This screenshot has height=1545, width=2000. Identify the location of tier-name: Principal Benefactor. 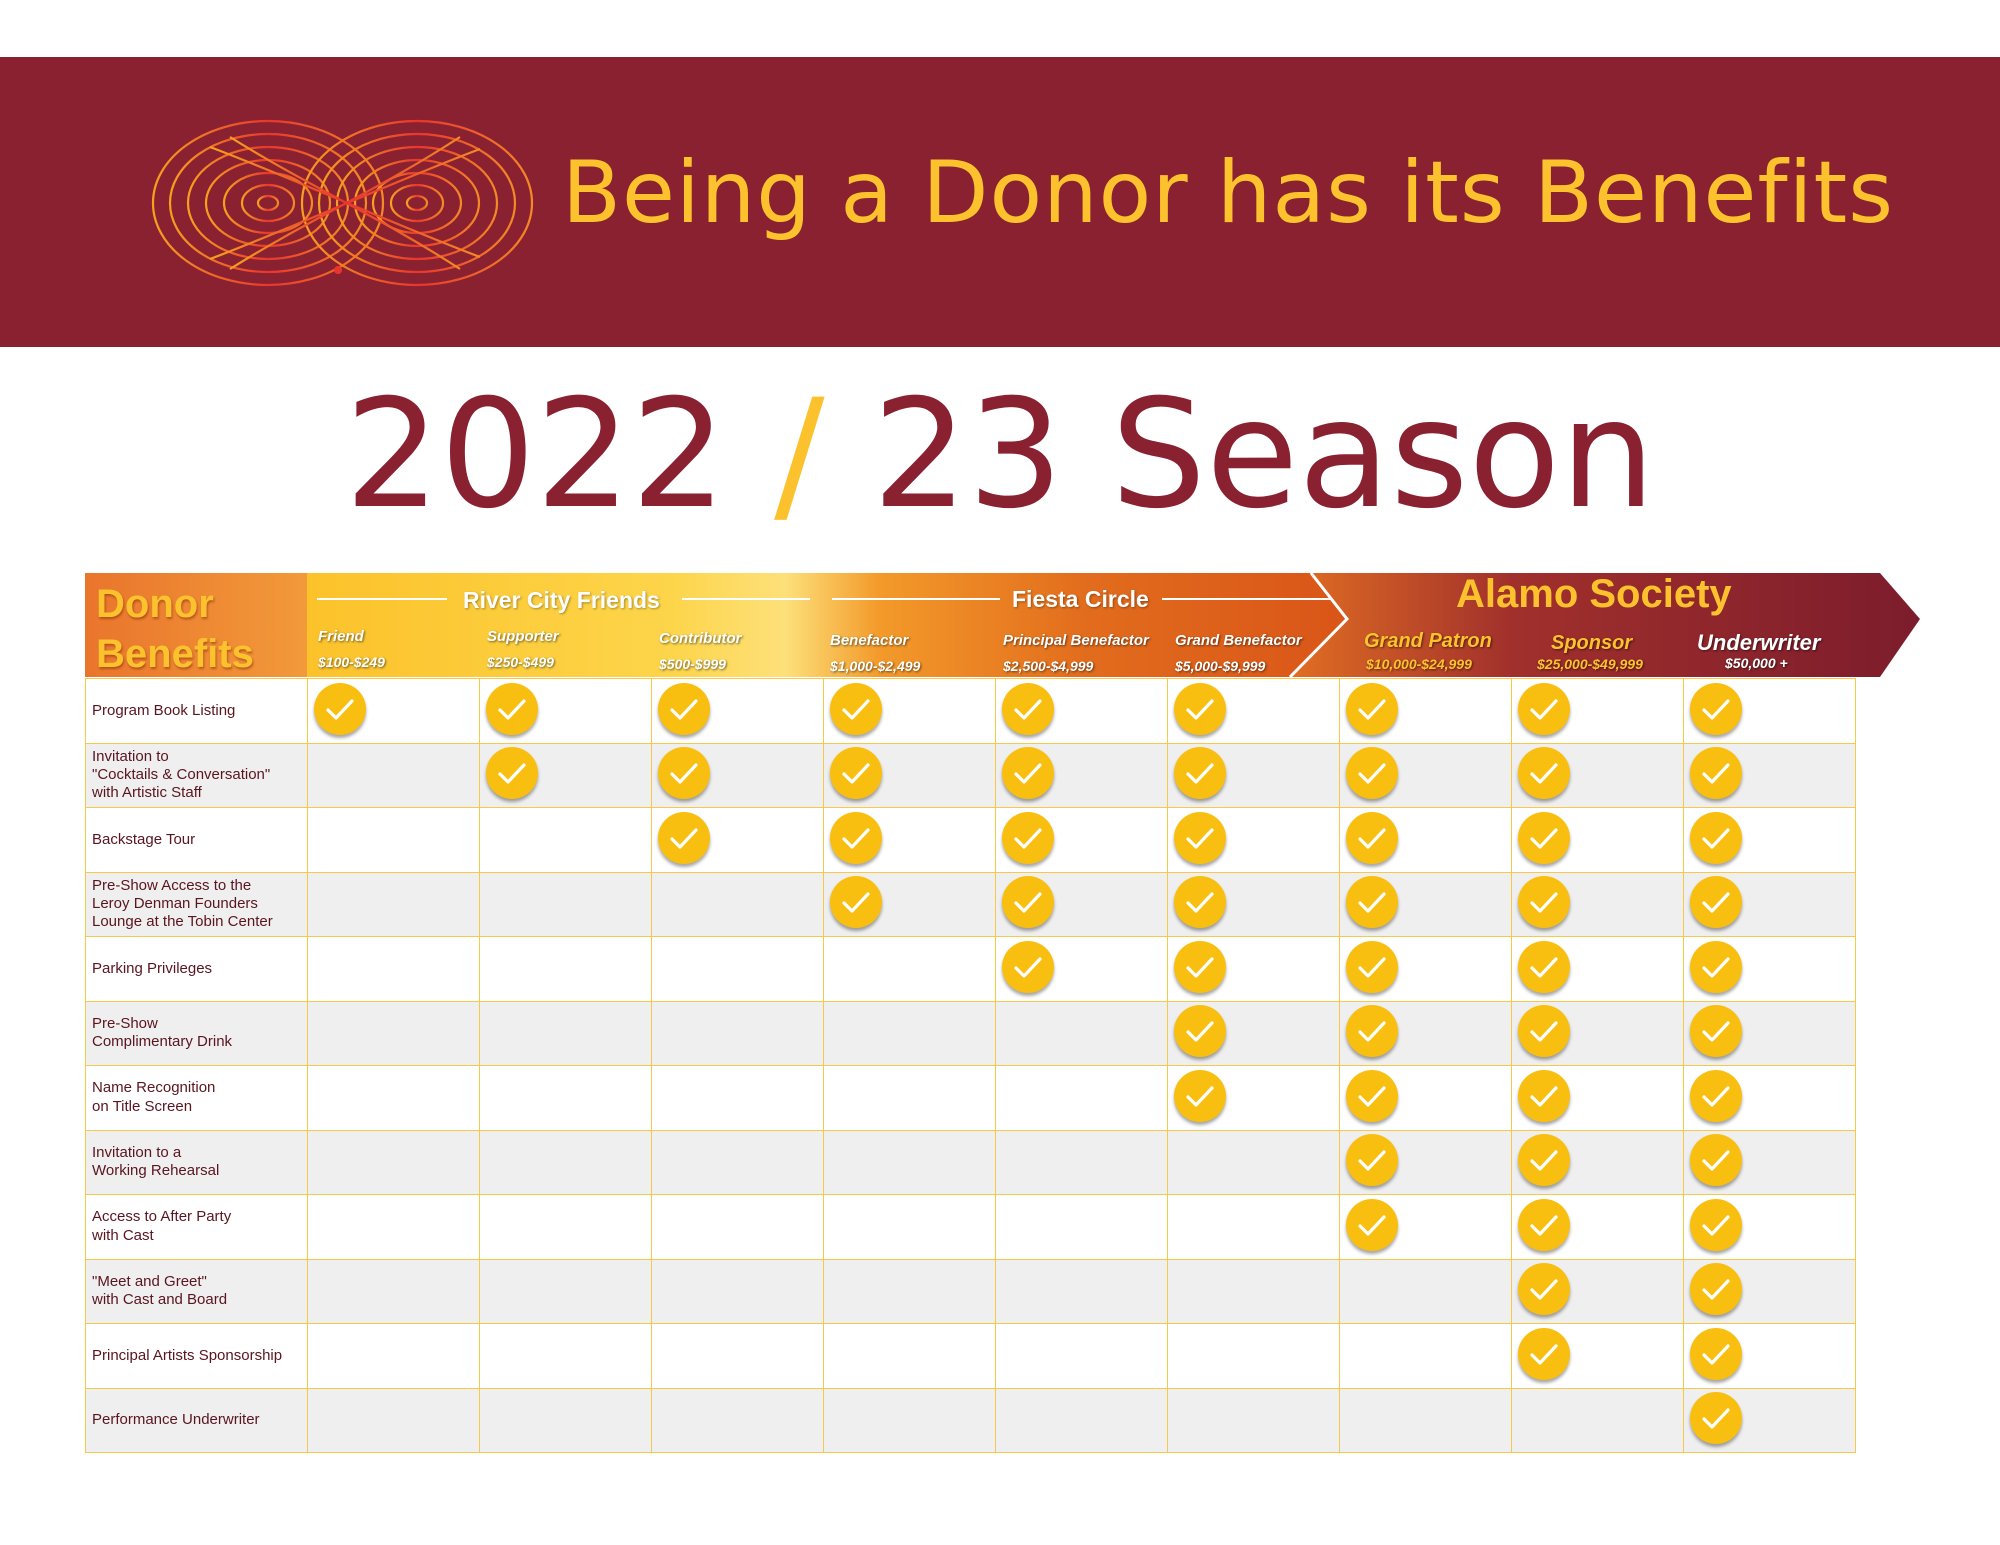
(1076, 640).